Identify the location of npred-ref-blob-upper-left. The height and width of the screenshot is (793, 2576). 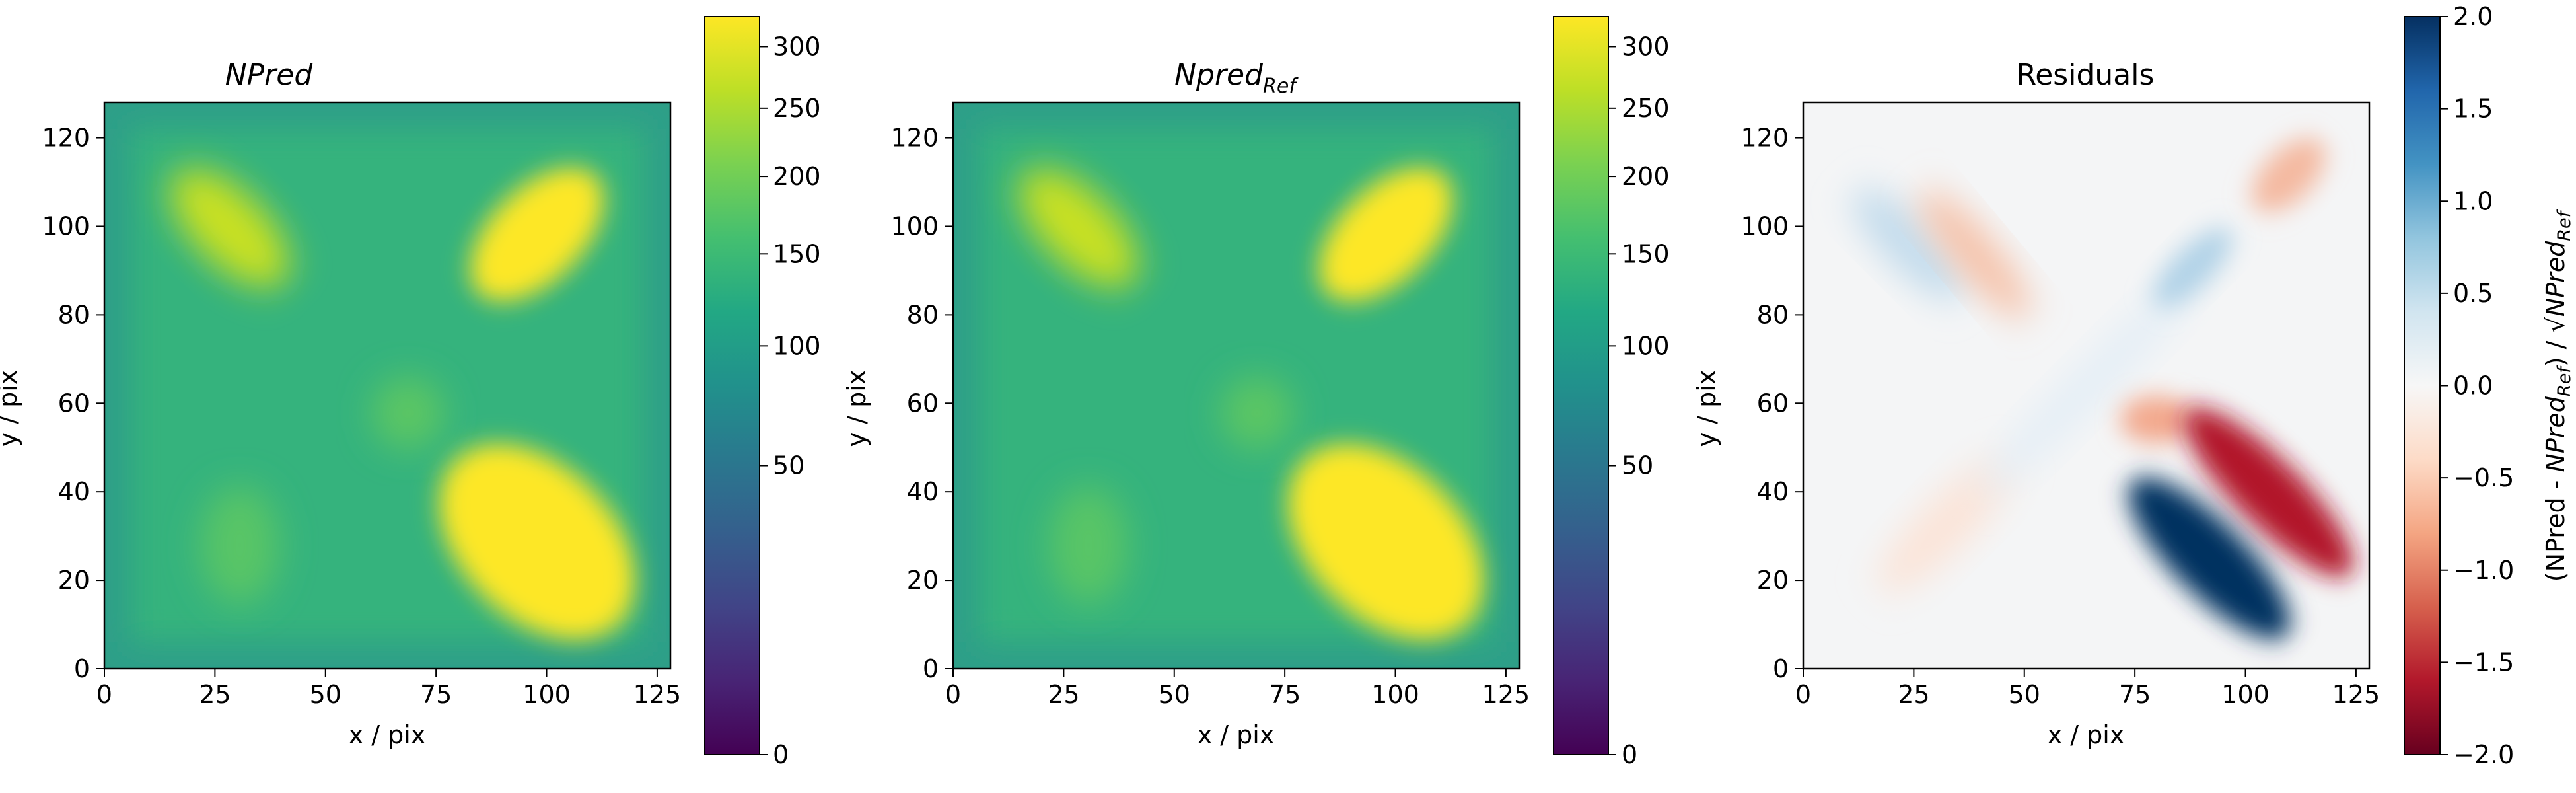
(1079, 228).